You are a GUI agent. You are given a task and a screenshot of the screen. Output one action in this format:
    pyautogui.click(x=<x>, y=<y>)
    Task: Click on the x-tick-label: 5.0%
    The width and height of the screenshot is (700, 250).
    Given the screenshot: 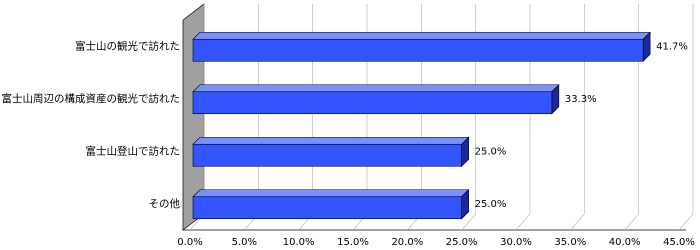 What is the action you would take?
    pyautogui.click(x=244, y=242)
    